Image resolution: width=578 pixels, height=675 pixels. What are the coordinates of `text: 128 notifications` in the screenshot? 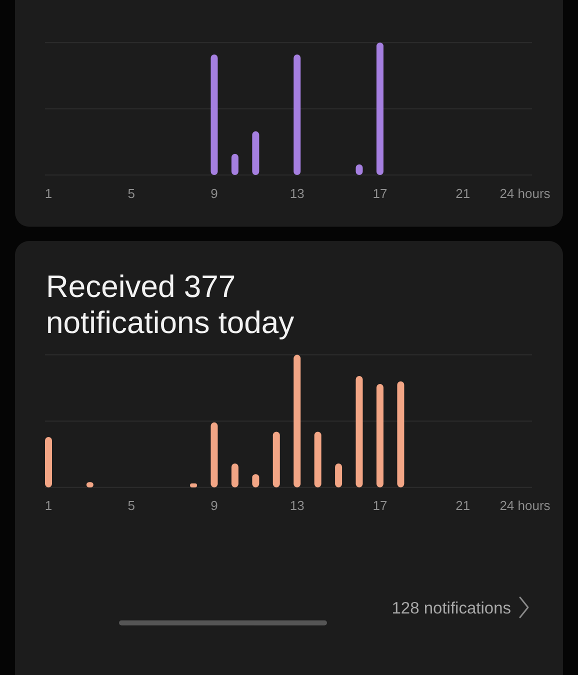 It's located at (451, 608).